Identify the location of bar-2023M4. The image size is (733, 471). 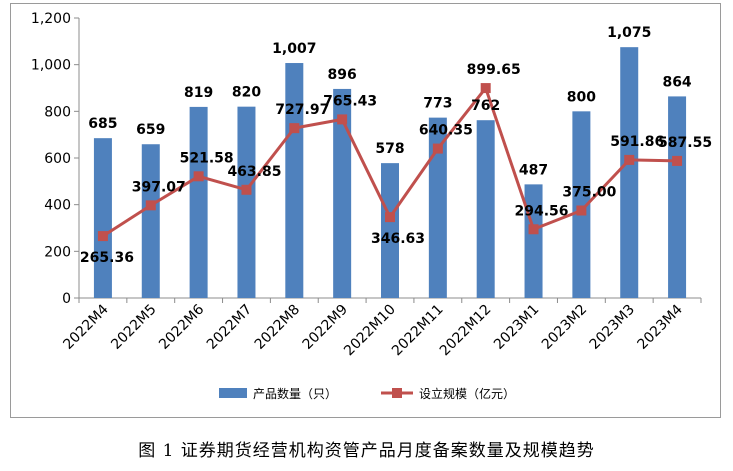
(677, 197).